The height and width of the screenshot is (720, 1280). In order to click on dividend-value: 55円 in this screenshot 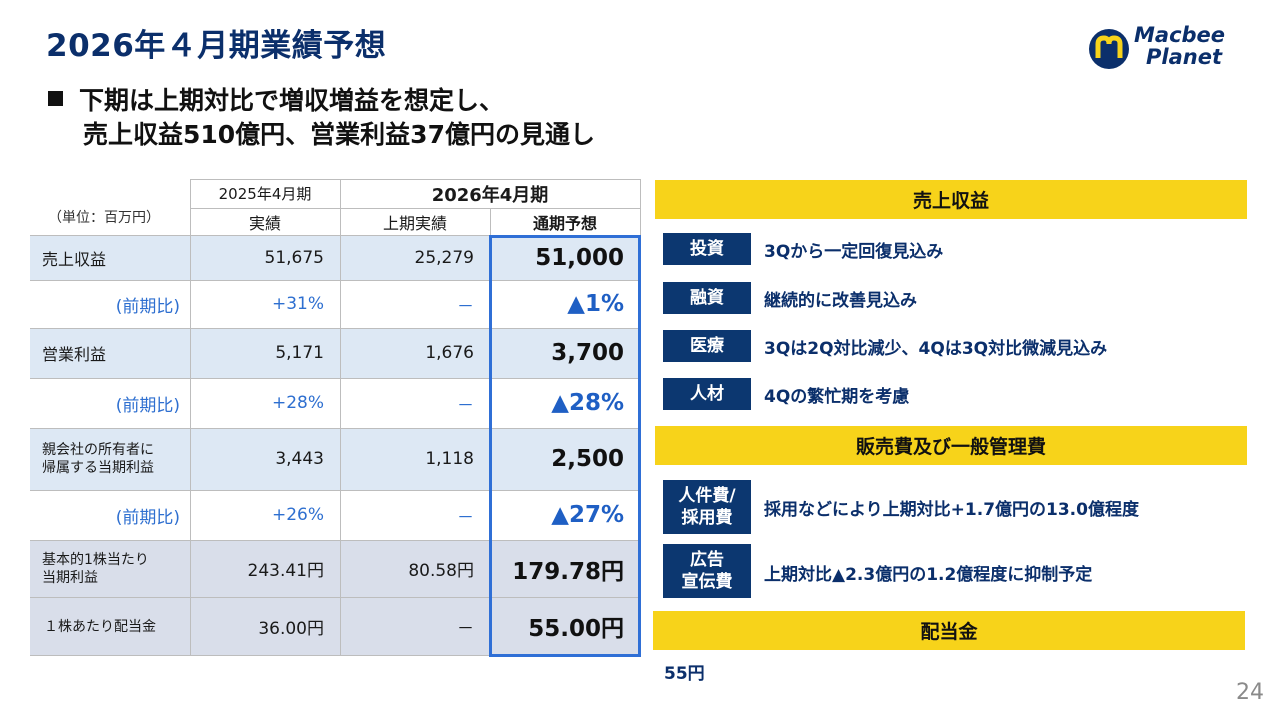, I will do `click(684, 674)`.